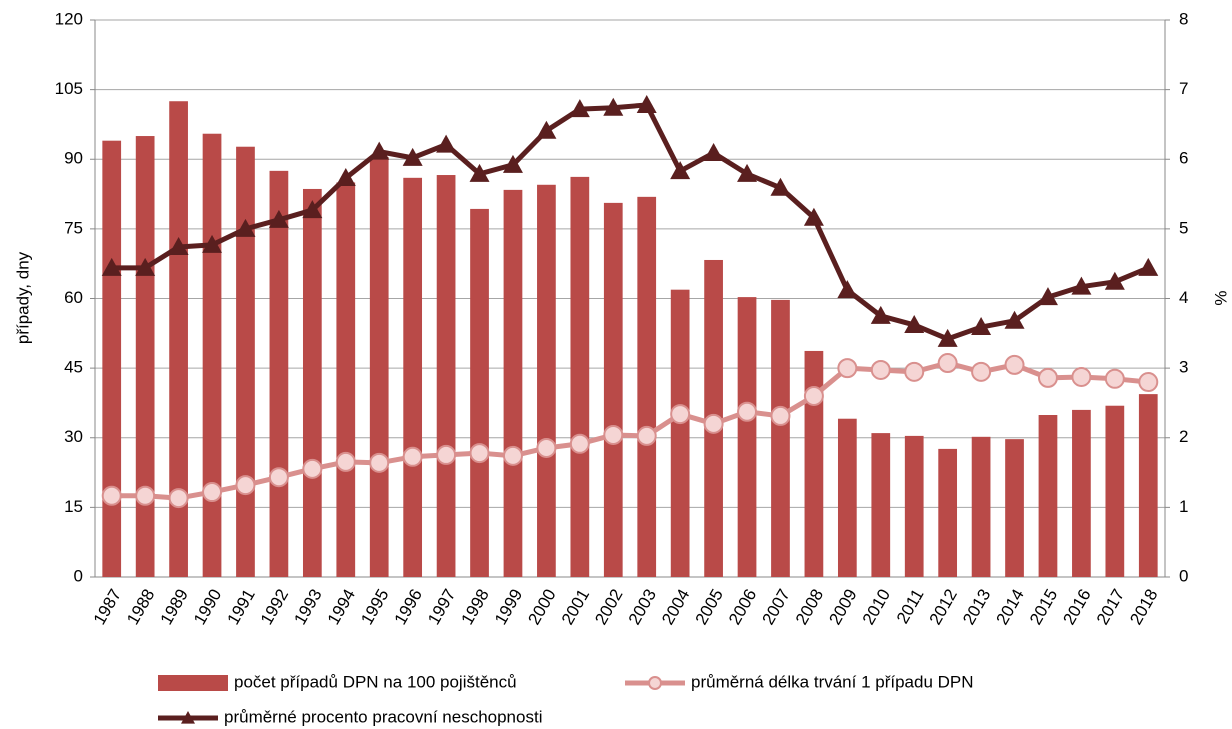  I want to click on x-tick-label: 1993, so click(307, 607).